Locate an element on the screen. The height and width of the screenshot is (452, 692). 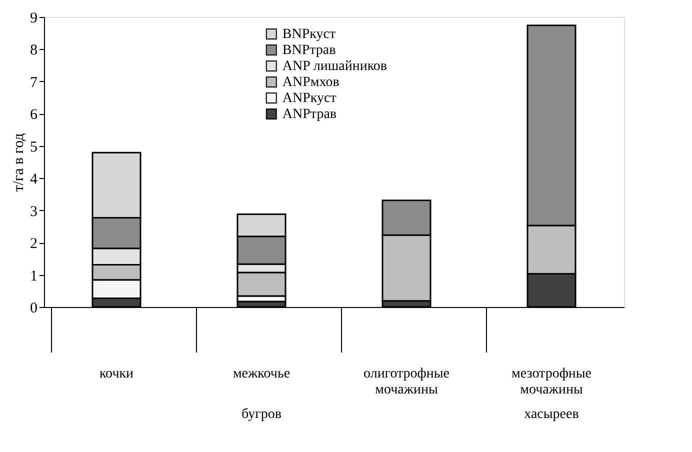
y-tick-label: 2 is located at coordinates (34, 244).